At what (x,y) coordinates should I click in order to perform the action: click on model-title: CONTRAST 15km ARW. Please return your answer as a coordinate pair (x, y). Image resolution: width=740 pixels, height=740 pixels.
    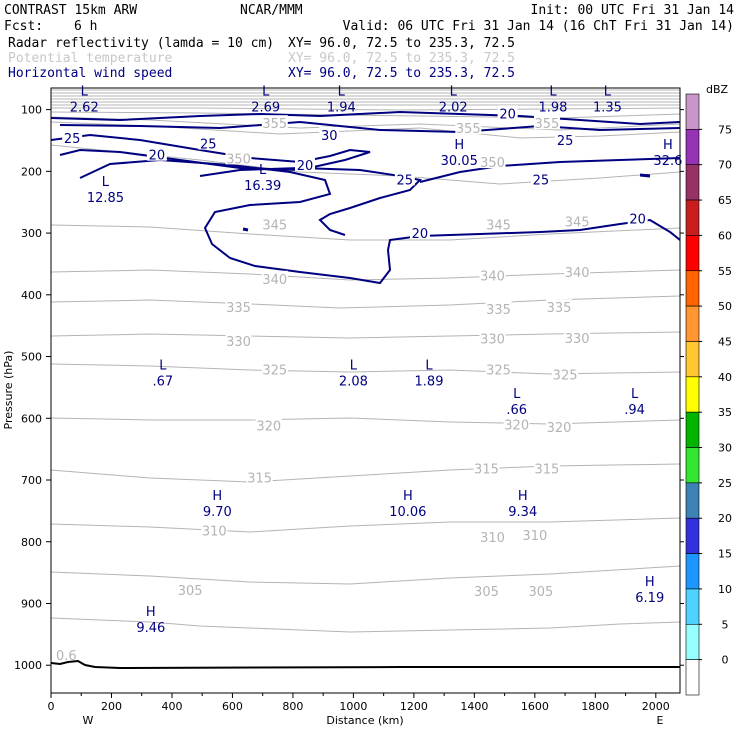
    Looking at the image, I should click on (70, 10).